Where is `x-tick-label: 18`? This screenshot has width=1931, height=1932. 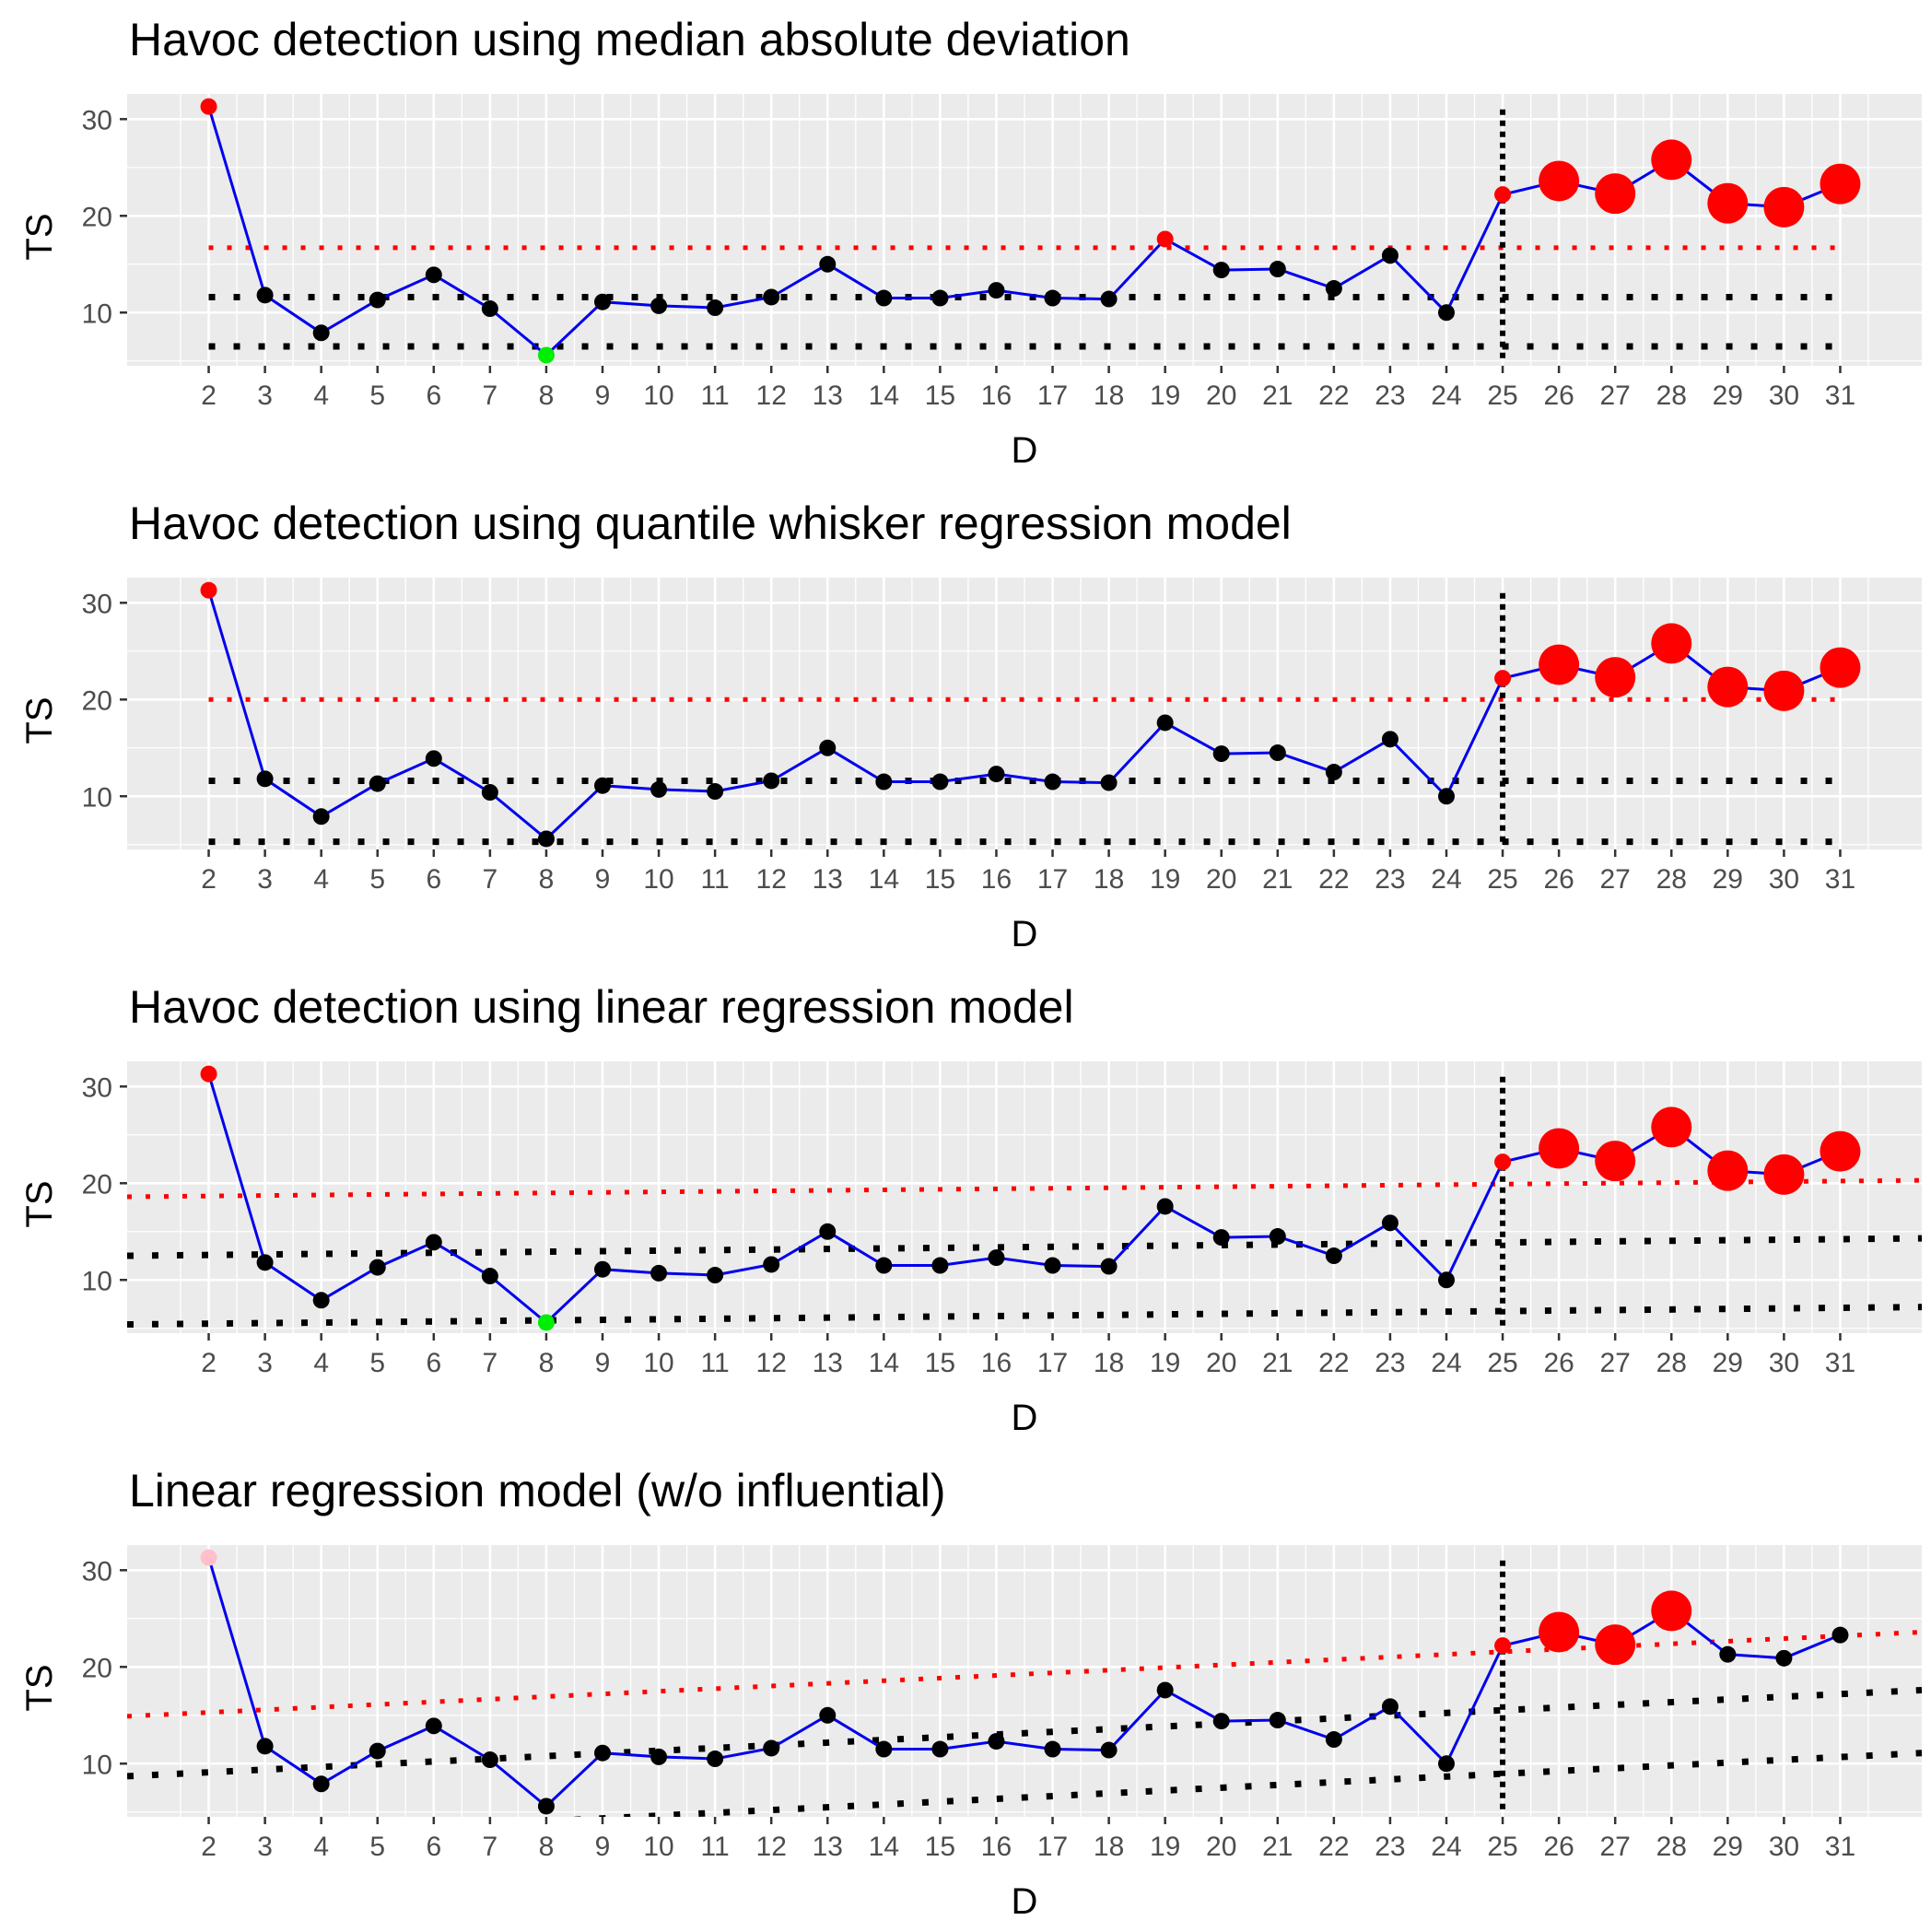 x-tick-label: 18 is located at coordinates (1109, 1363).